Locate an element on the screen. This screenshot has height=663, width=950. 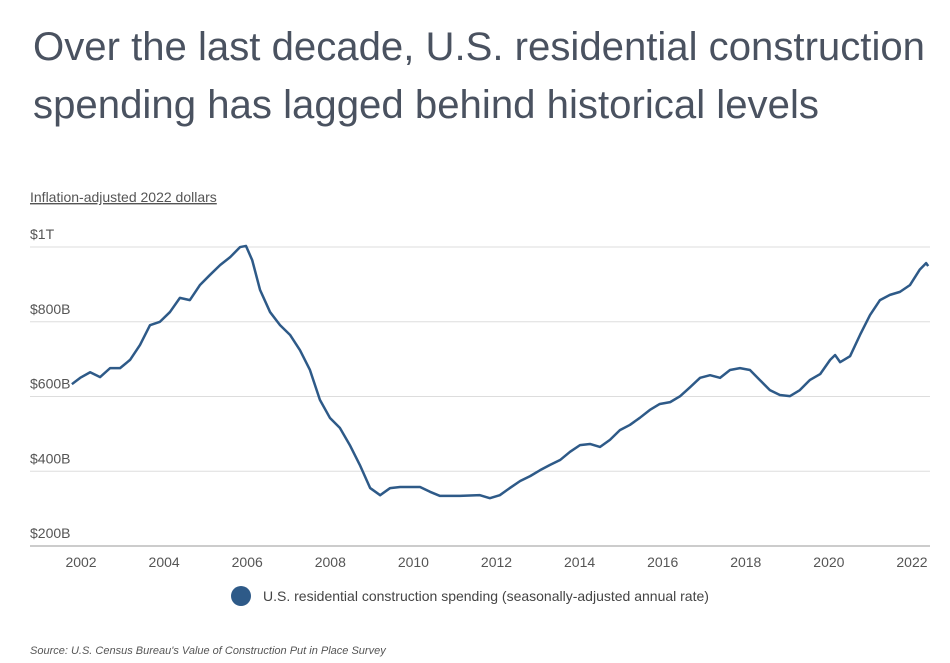
x-tick-label: 2008 is located at coordinates (330, 562).